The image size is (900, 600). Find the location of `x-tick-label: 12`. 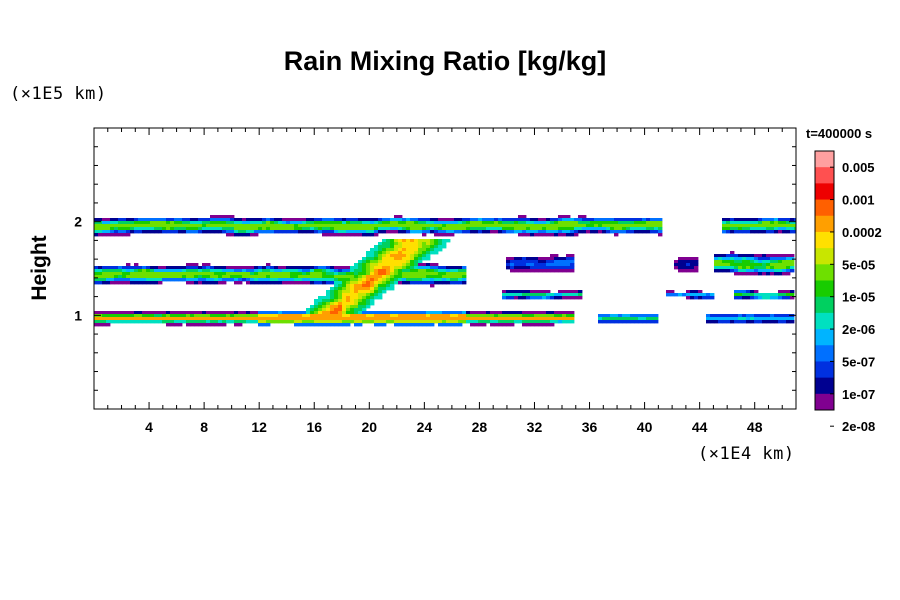

x-tick-label: 12 is located at coordinates (259, 427).